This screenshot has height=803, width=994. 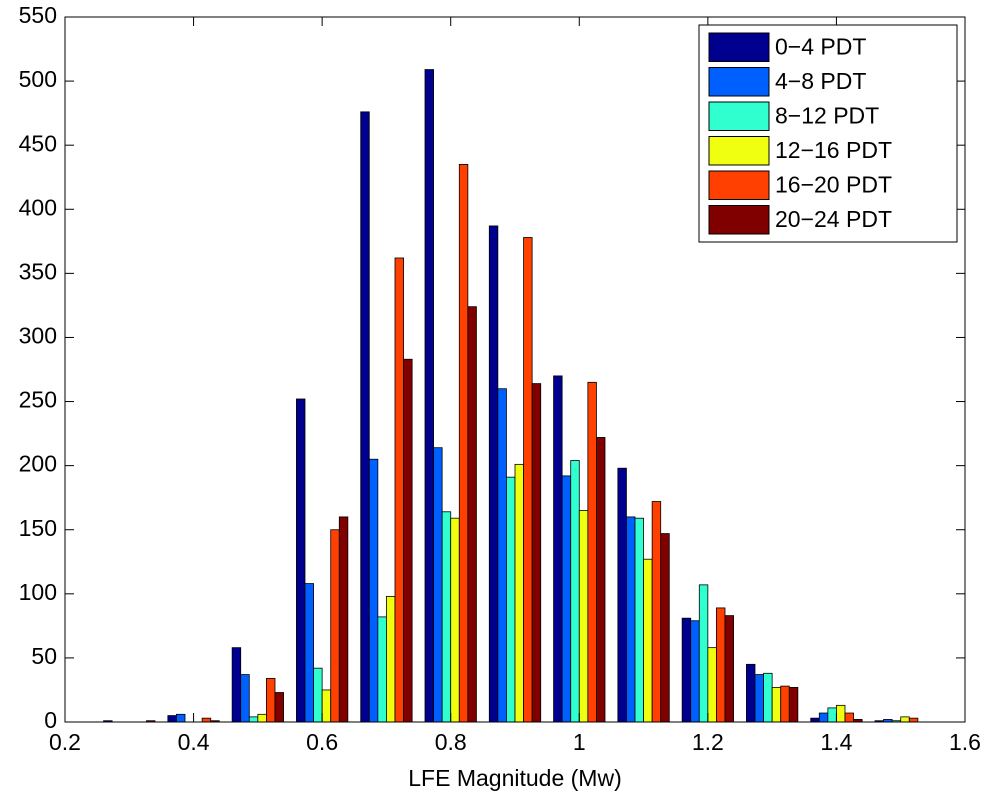 I want to click on legend-label: 0−4 PDT, so click(x=820, y=46).